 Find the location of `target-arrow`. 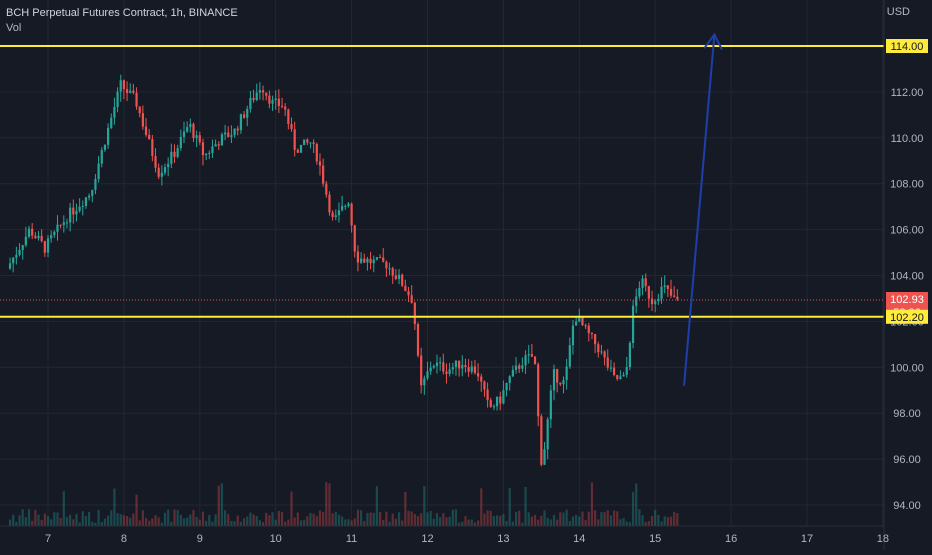

target-arrow is located at coordinates (703, 209).